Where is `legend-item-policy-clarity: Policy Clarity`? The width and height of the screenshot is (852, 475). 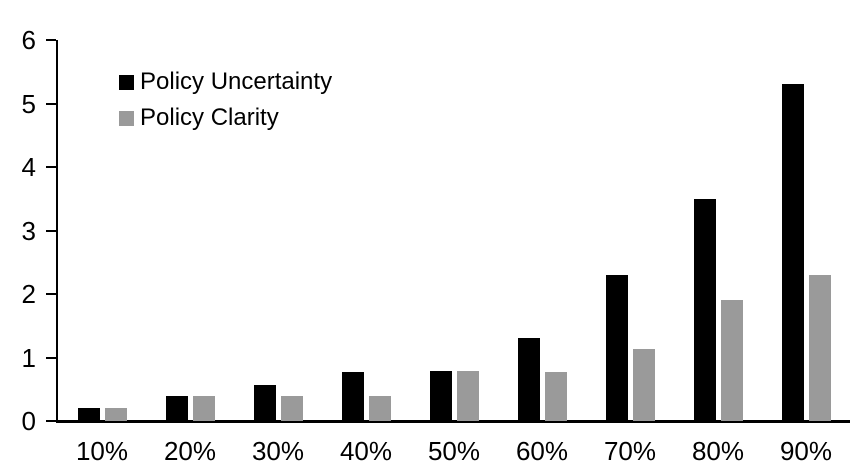
legend-item-policy-clarity: Policy Clarity is located at coordinates (225, 118).